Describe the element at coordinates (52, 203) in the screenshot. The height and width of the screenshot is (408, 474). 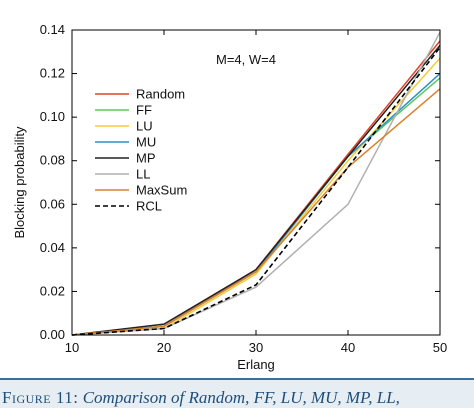
I see `y-tick-label: 0.06` at that location.